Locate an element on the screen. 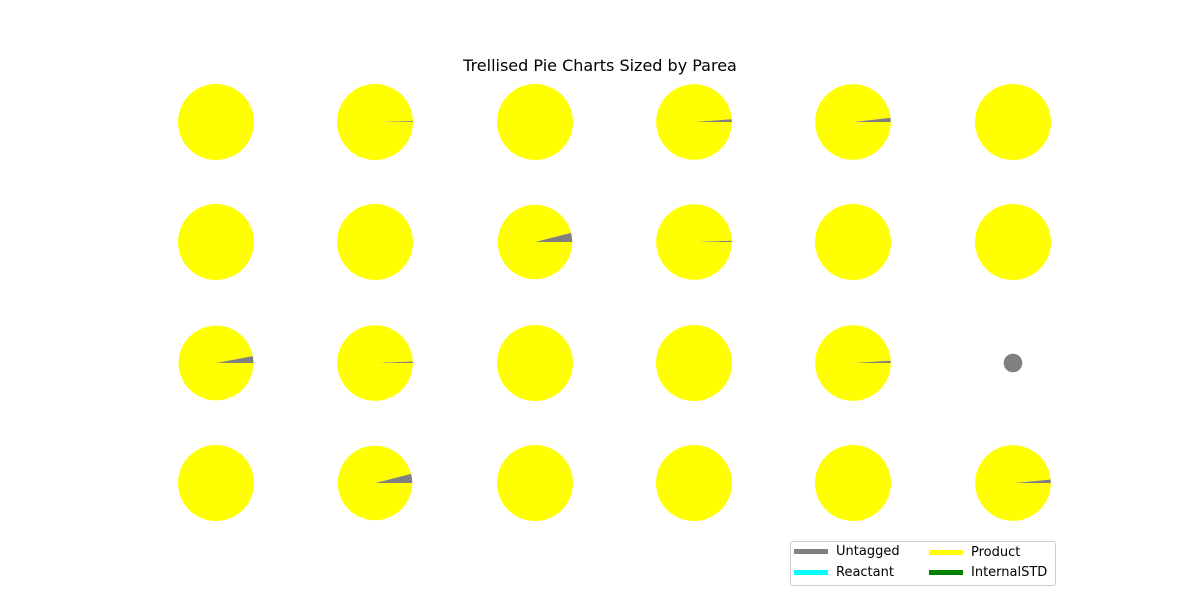 This screenshot has height=600, width=1200. pie-r4c3 is located at coordinates (535, 483).